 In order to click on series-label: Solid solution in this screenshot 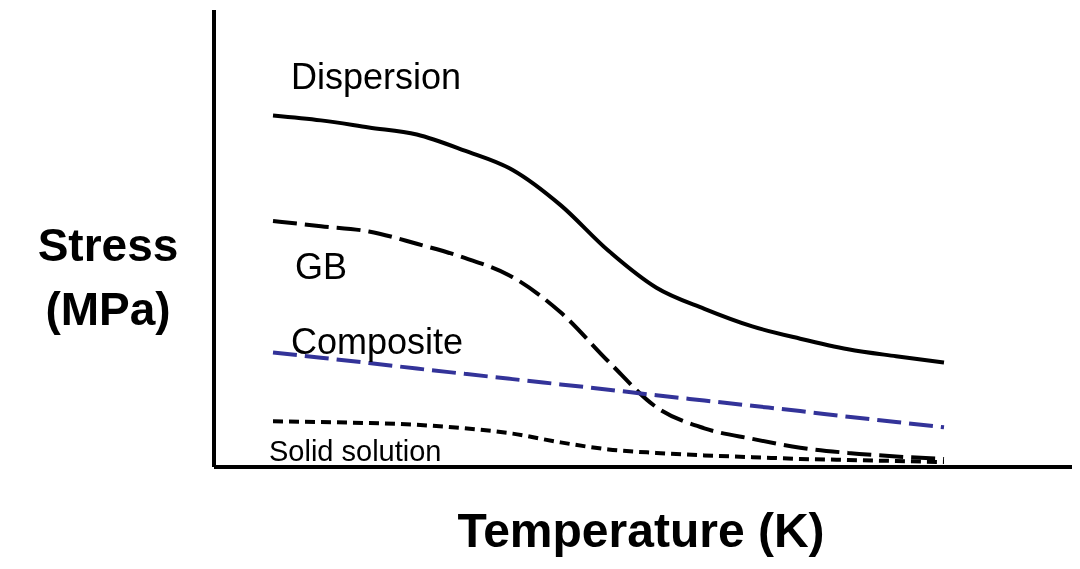, I will do `click(355, 451)`.